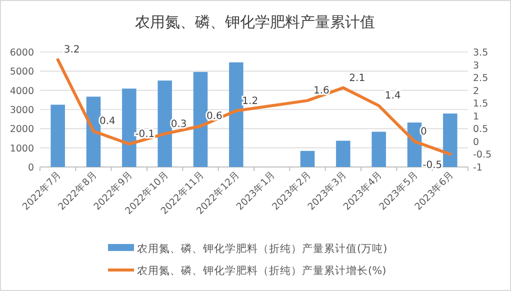 The height and width of the screenshot is (291, 511). What do you see at coordinates (22, 53) in the screenshot?
I see `y-tick-label: 6000` at bounding box center [22, 53].